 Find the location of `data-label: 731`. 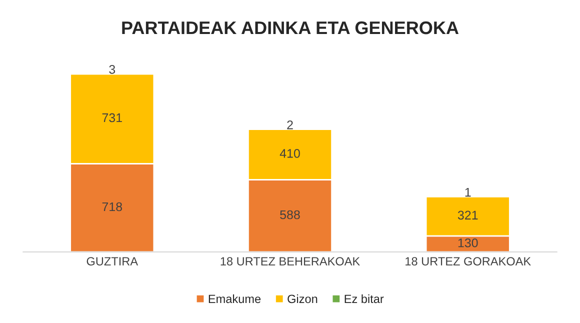

data-label: 731 is located at coordinates (112, 117).